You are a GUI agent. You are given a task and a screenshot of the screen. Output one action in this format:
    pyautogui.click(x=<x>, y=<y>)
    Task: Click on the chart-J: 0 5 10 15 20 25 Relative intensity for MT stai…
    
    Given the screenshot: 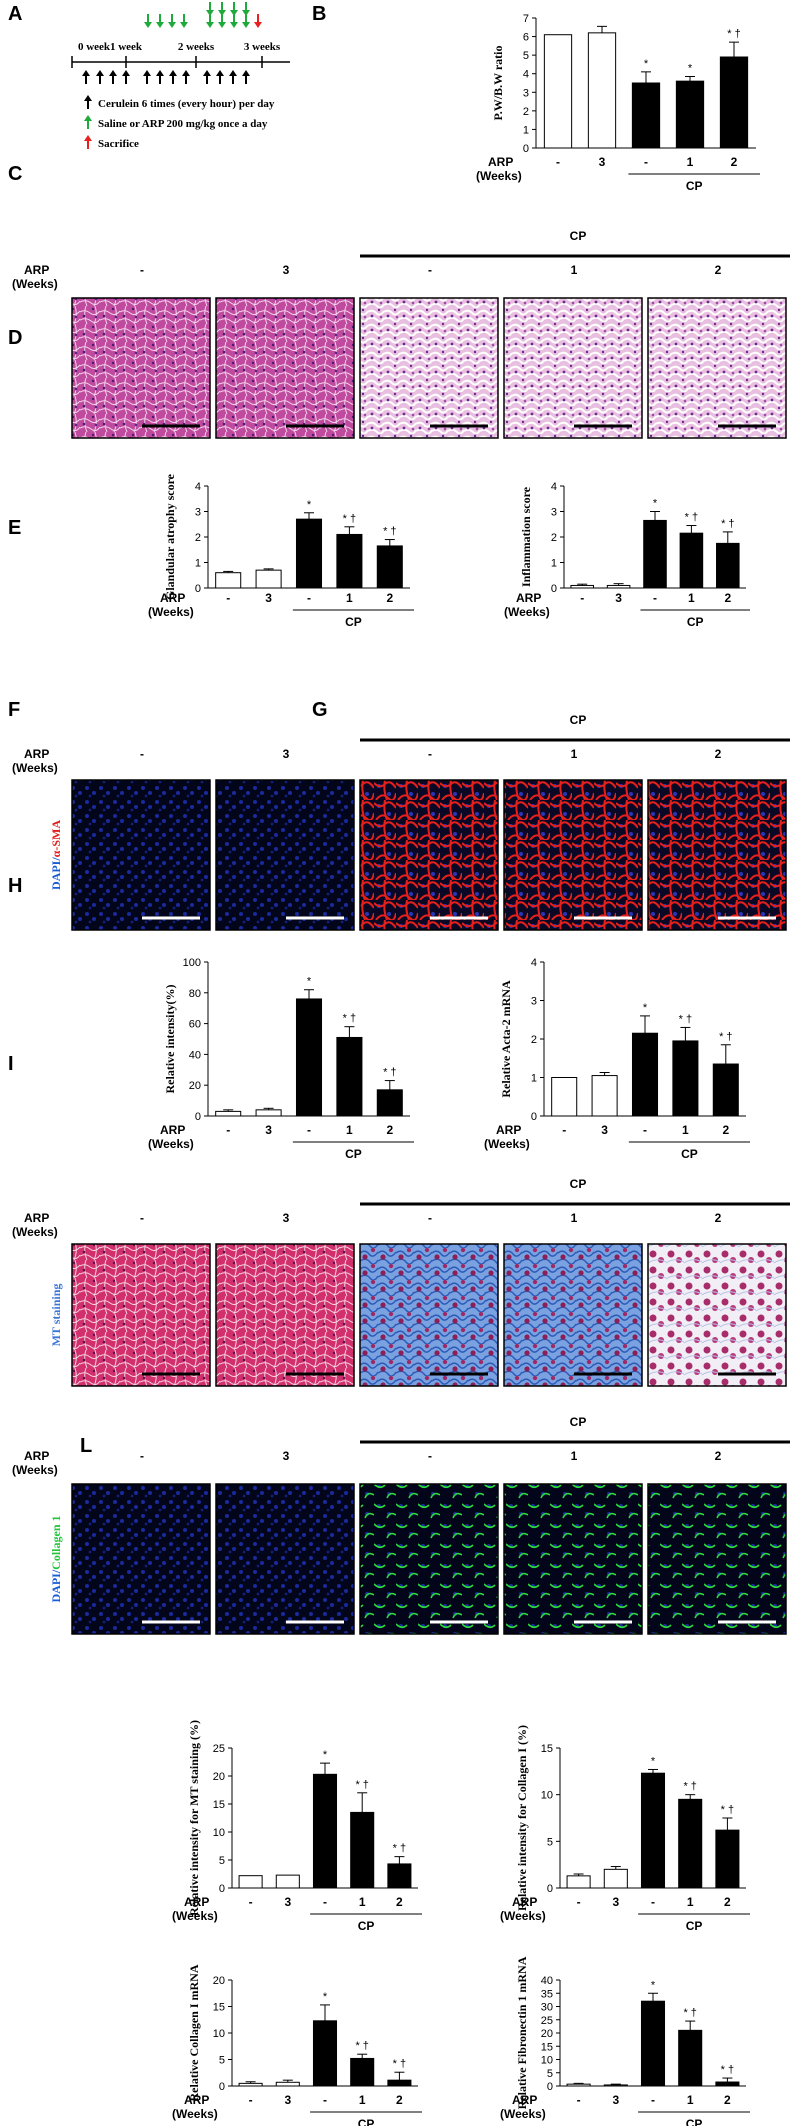 What is the action you would take?
    pyautogui.click(x=297, y=1826)
    